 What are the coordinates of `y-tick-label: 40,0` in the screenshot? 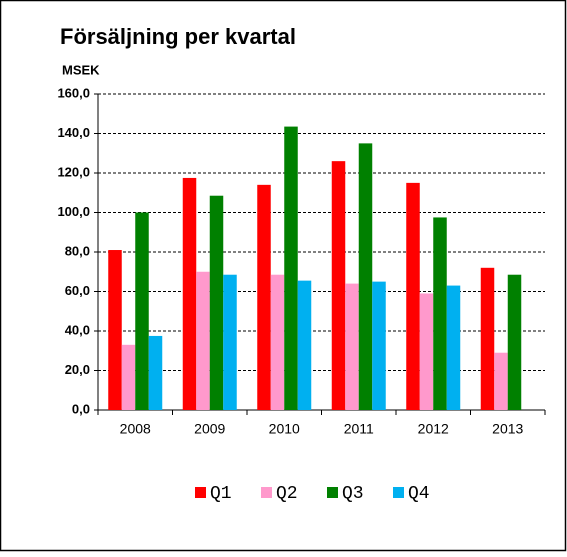 It's located at (77, 329).